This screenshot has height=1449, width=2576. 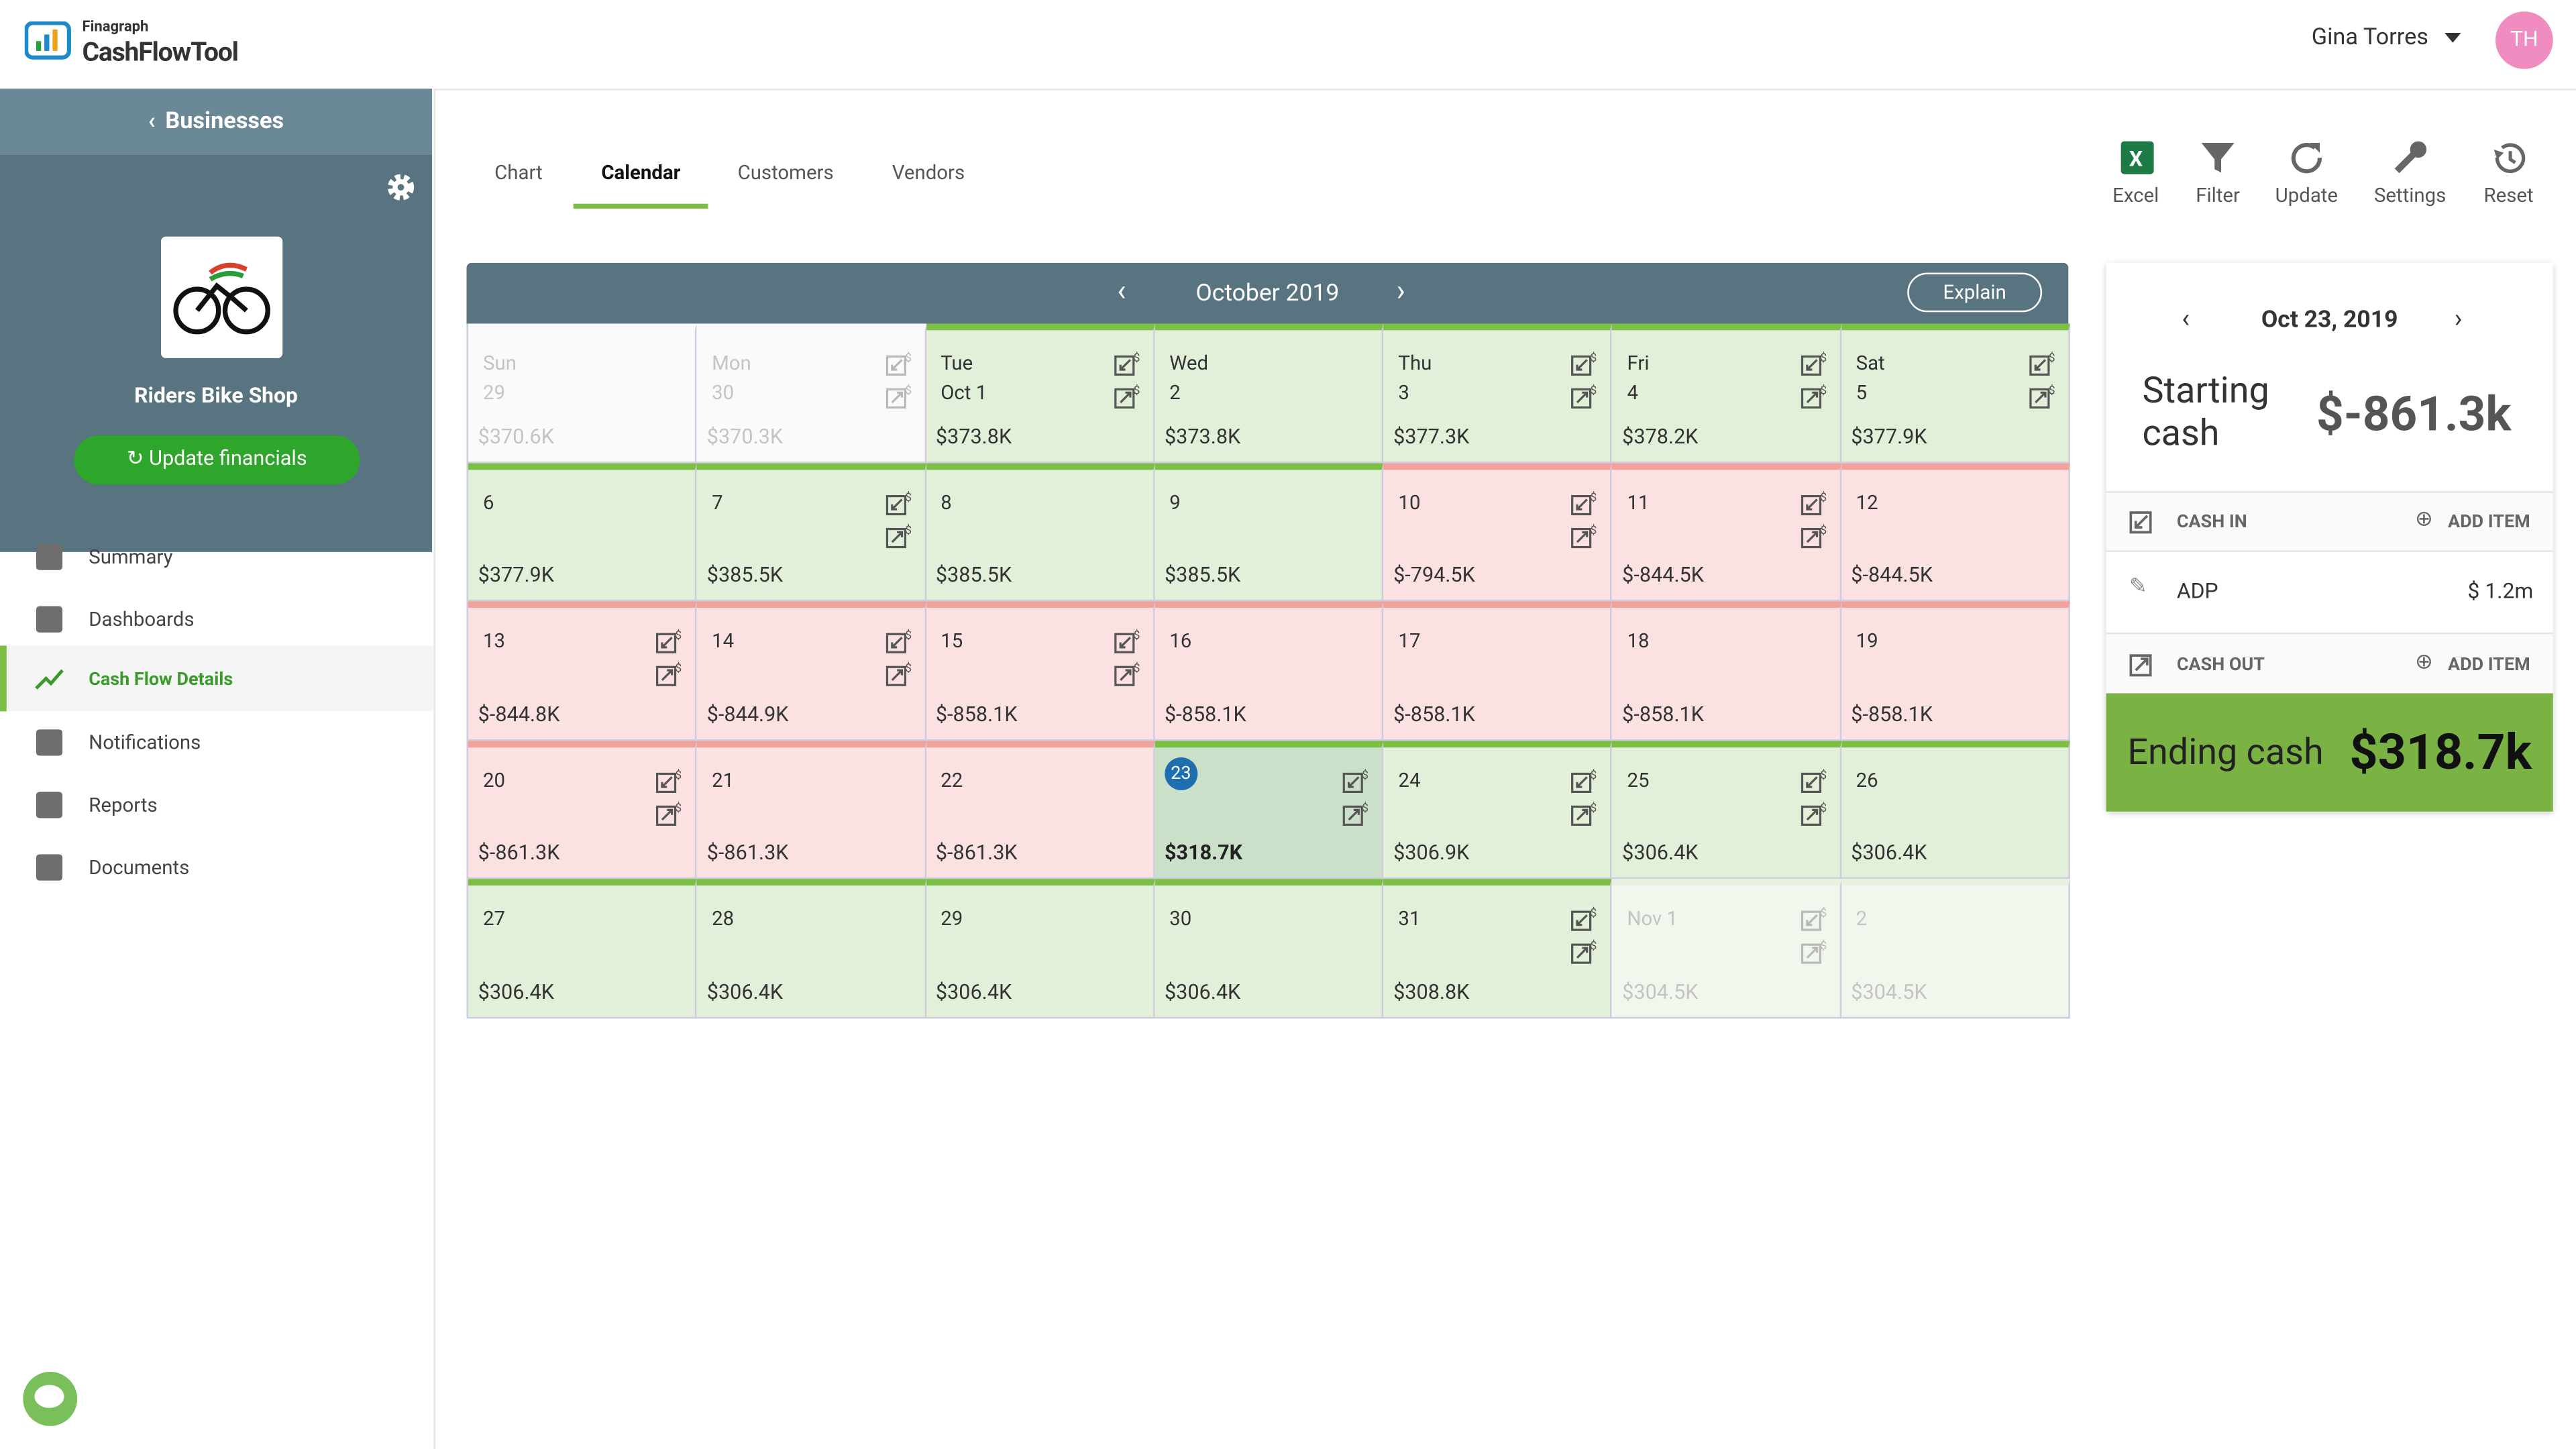 What do you see at coordinates (583, 810) in the screenshot?
I see `day-cell: 20 $-861.3K $ $` at bounding box center [583, 810].